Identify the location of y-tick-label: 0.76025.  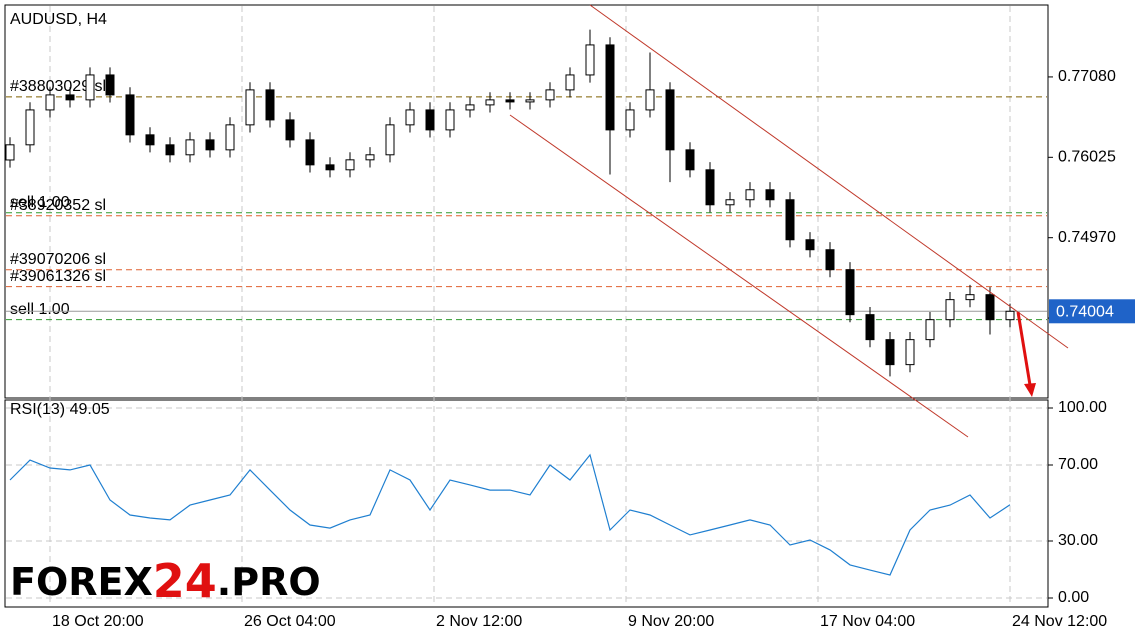
(1087, 157).